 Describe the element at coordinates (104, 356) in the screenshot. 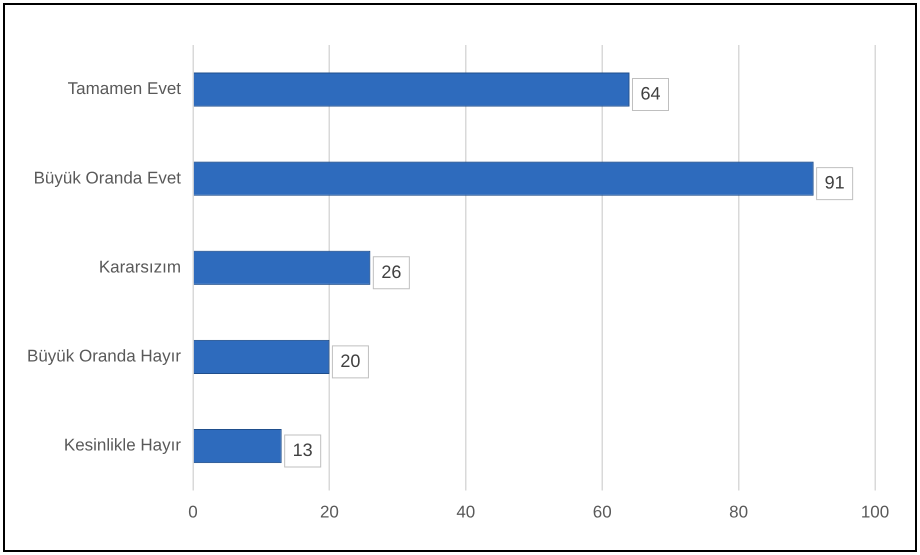

I see `y-tick-label: Büyük Oranda Hayır` at that location.